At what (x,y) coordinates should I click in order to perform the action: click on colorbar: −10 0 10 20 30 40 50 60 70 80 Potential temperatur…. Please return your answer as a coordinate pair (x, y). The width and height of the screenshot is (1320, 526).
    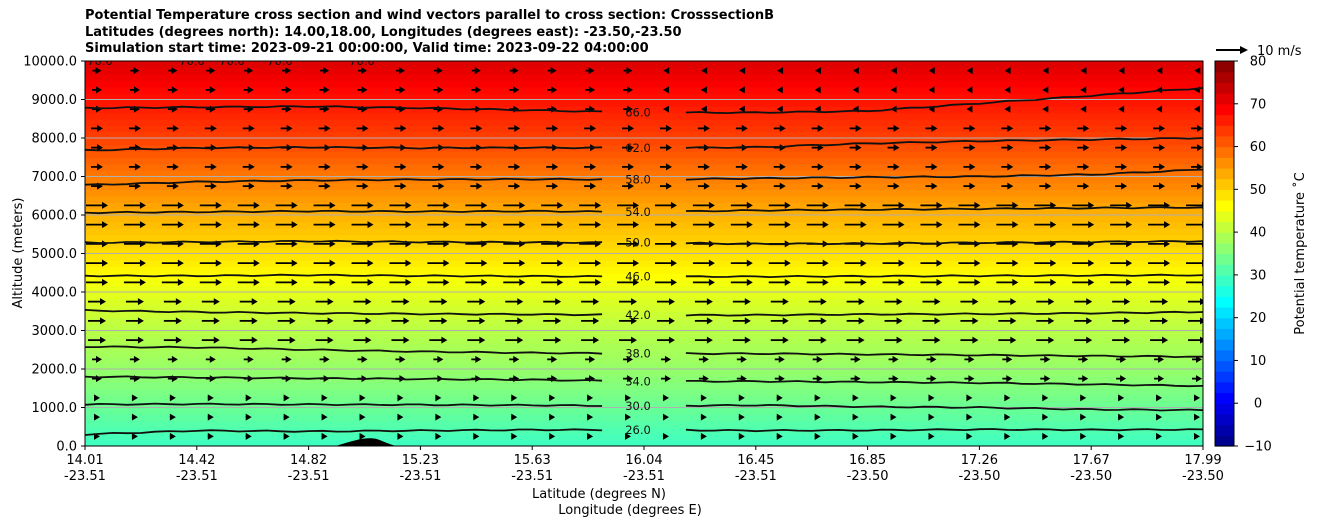
    Looking at the image, I should click on (1261, 255).